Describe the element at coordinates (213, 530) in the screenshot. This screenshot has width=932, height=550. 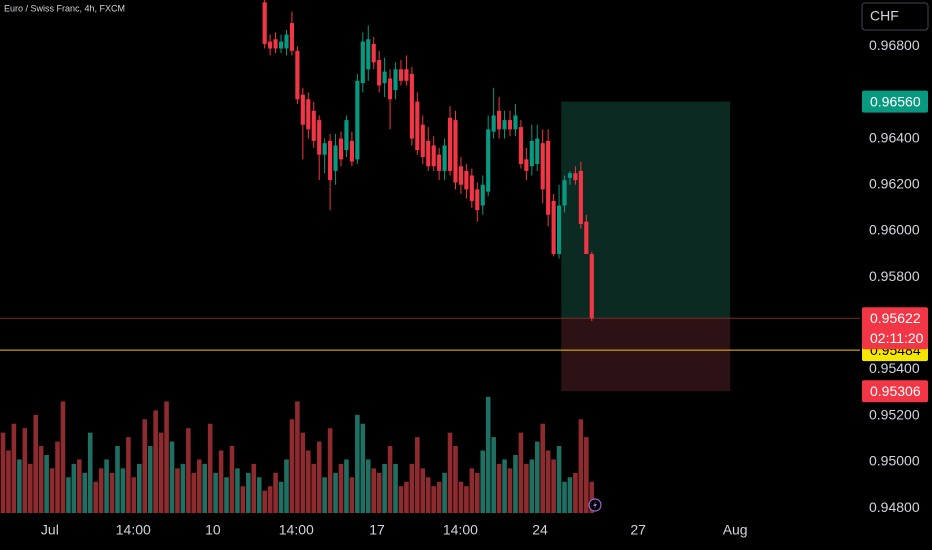
I see `x-tick-label: 10` at that location.